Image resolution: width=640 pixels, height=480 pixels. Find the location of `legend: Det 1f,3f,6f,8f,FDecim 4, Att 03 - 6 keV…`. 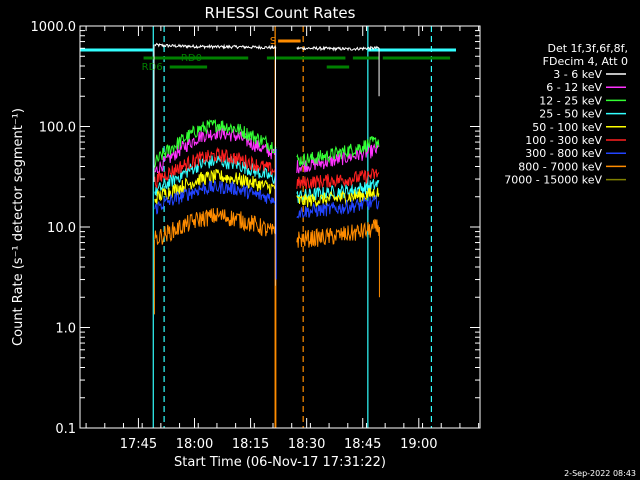

legend: Det 1f,3f,6f,8f,FDecim 4, Att 03 - 6 keV… is located at coordinates (566, 114).